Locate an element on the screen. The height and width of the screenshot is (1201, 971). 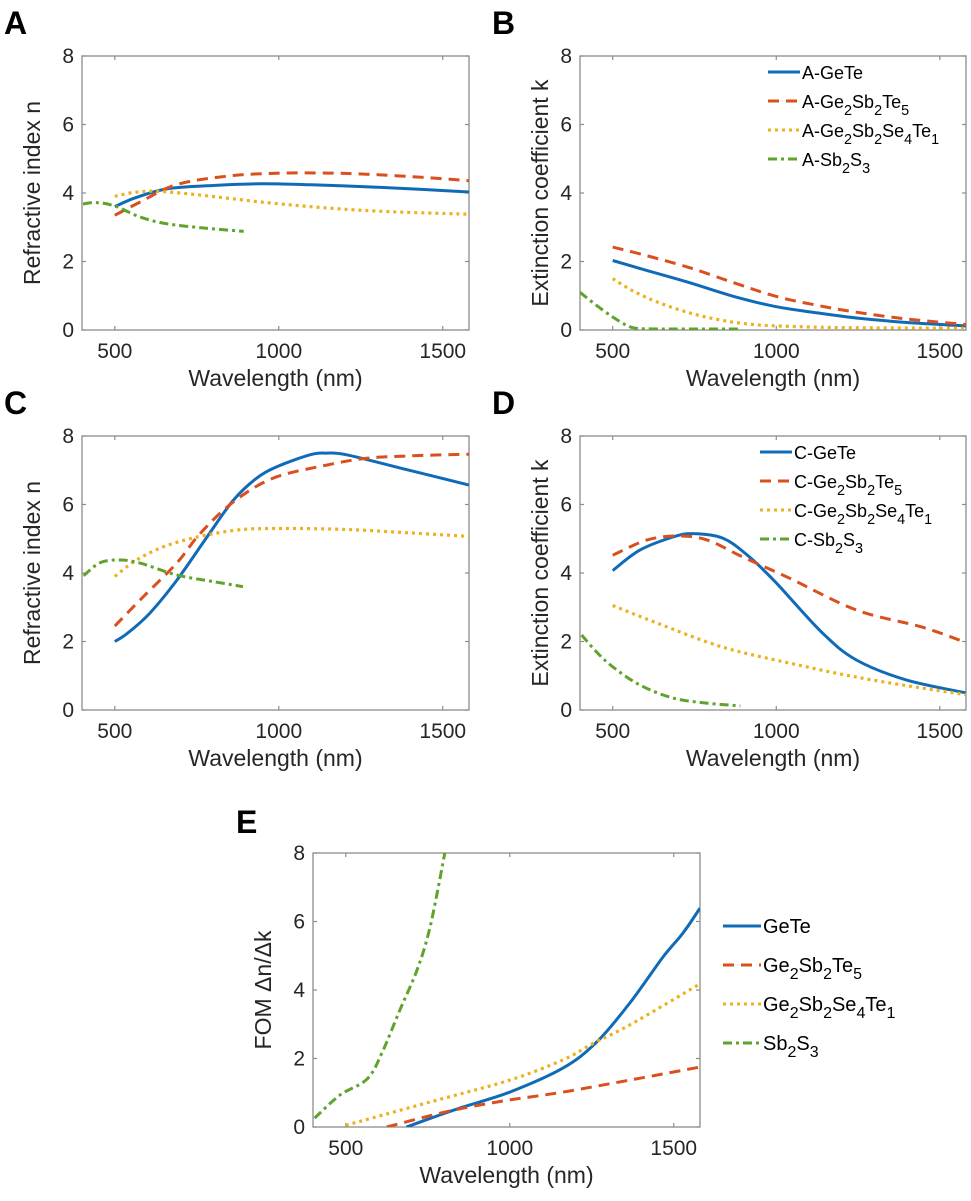
legend-label: A-Sb2S3 is located at coordinates (836, 163).